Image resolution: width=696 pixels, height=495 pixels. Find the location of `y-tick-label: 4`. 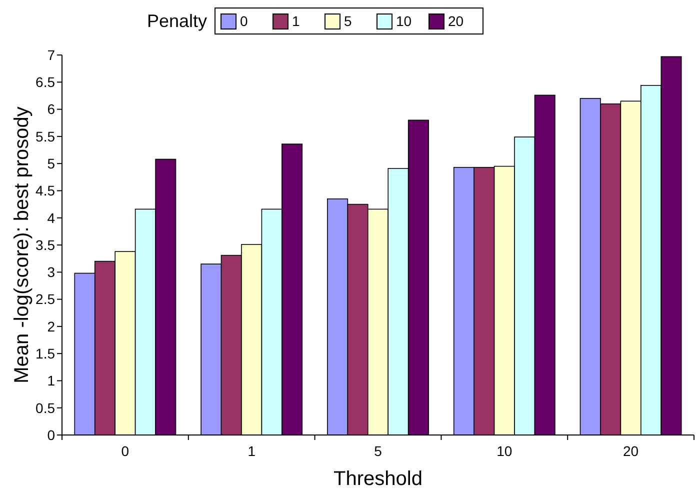

y-tick-label: 4 is located at coordinates (51, 218).